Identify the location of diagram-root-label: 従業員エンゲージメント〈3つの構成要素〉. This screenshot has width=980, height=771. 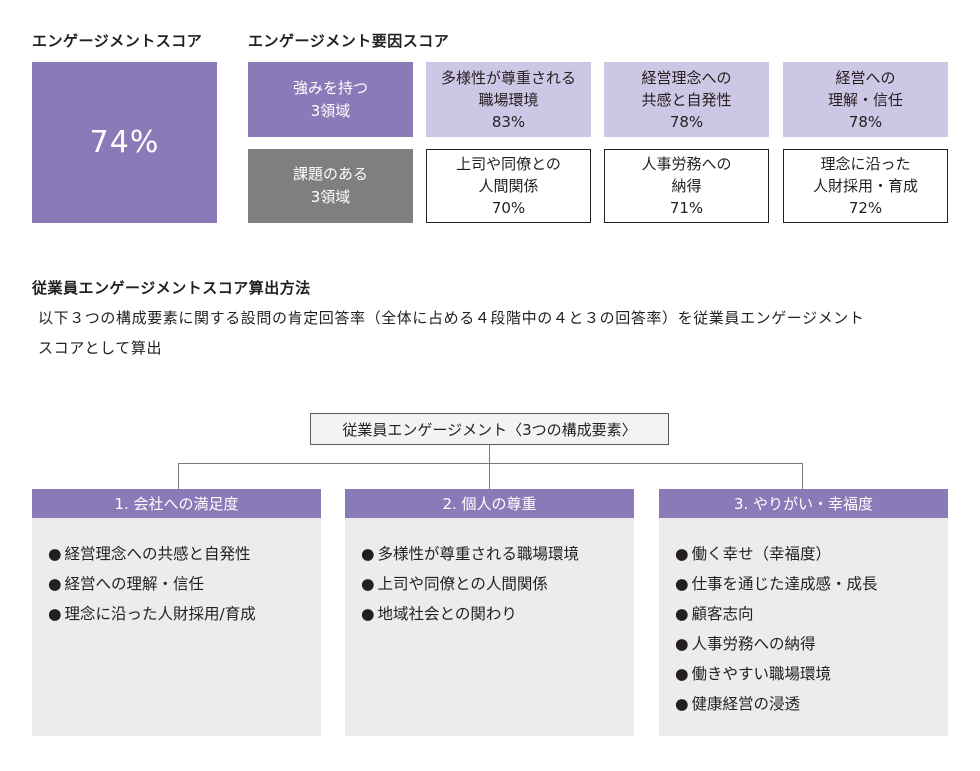
(489, 429).